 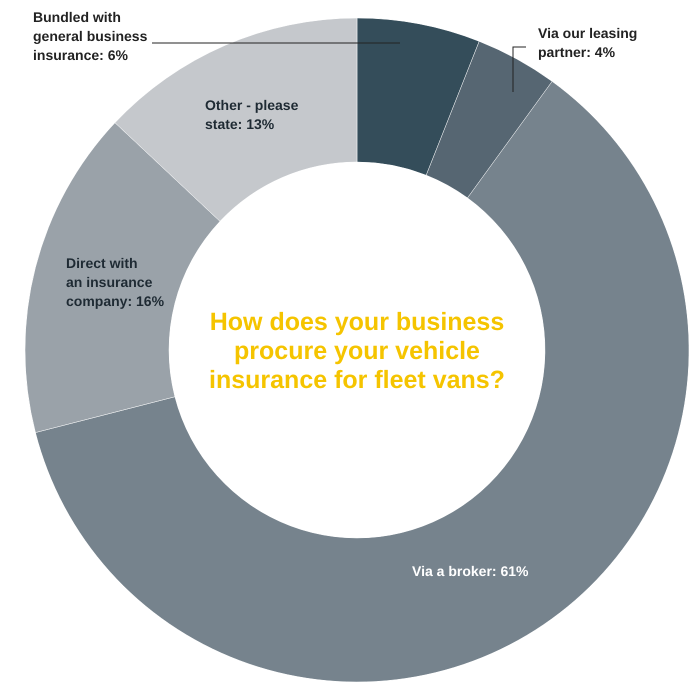 I want to click on slice-label: Via a broker: 61%, so click(x=471, y=571).